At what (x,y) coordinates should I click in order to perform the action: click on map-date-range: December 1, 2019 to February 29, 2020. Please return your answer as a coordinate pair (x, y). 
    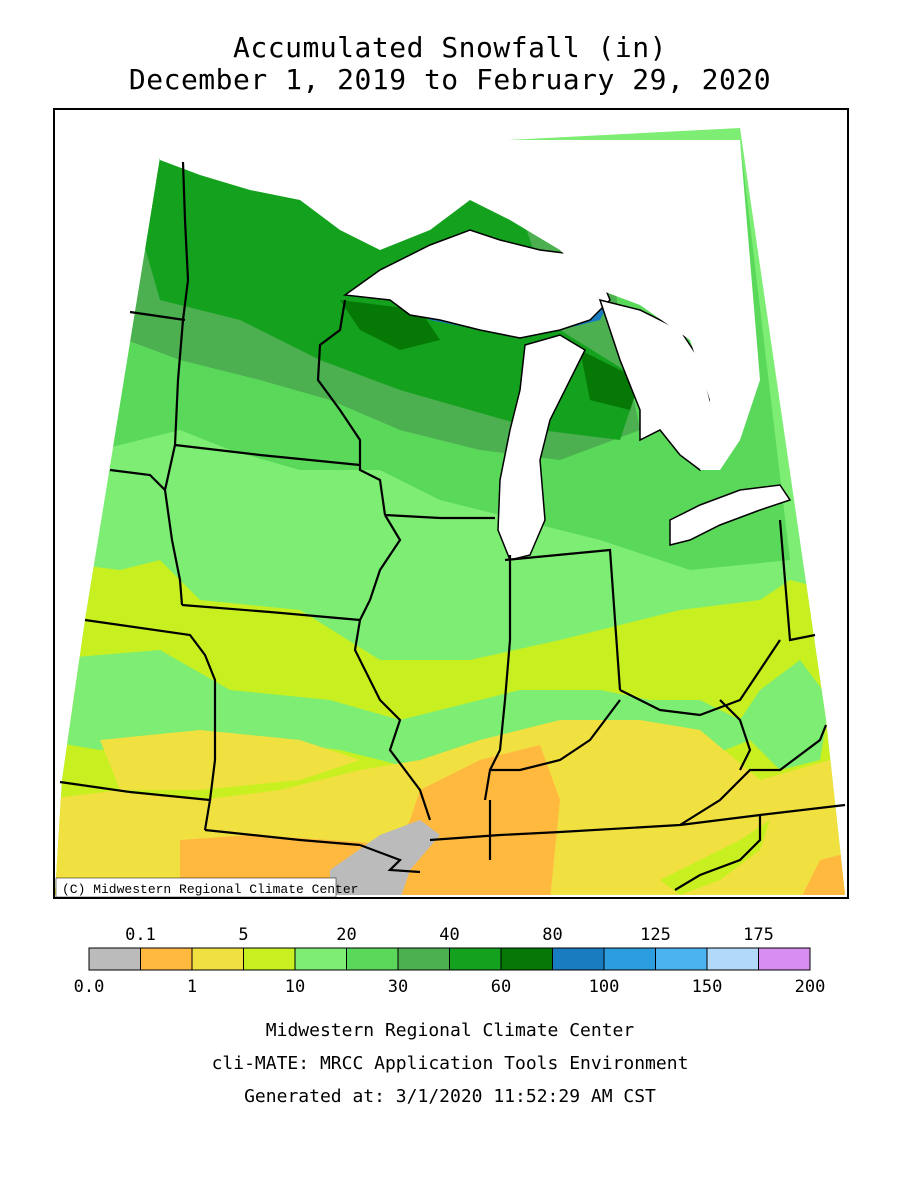
    Looking at the image, I should click on (450, 79).